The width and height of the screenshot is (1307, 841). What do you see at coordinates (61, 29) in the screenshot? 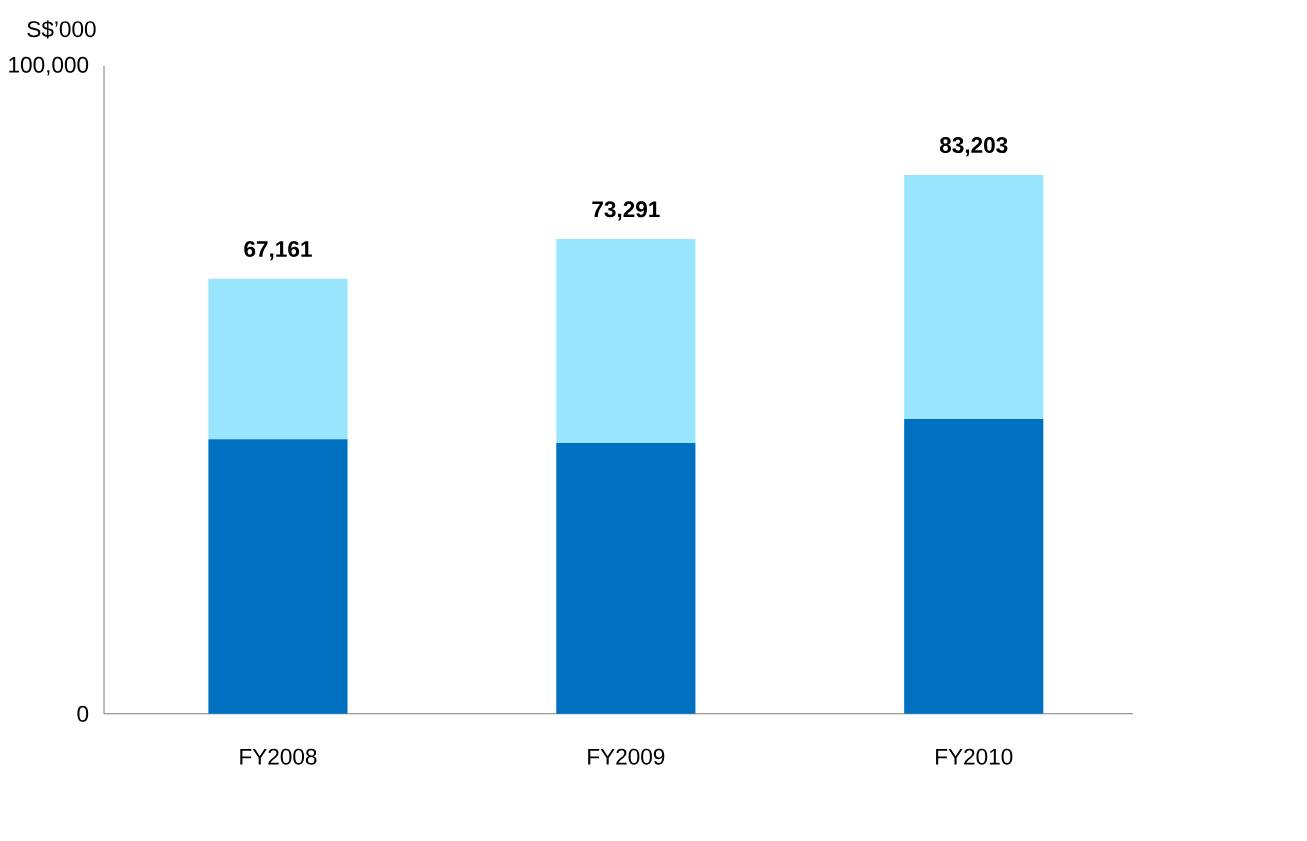
I see `y-axis-title: S$’000` at bounding box center [61, 29].